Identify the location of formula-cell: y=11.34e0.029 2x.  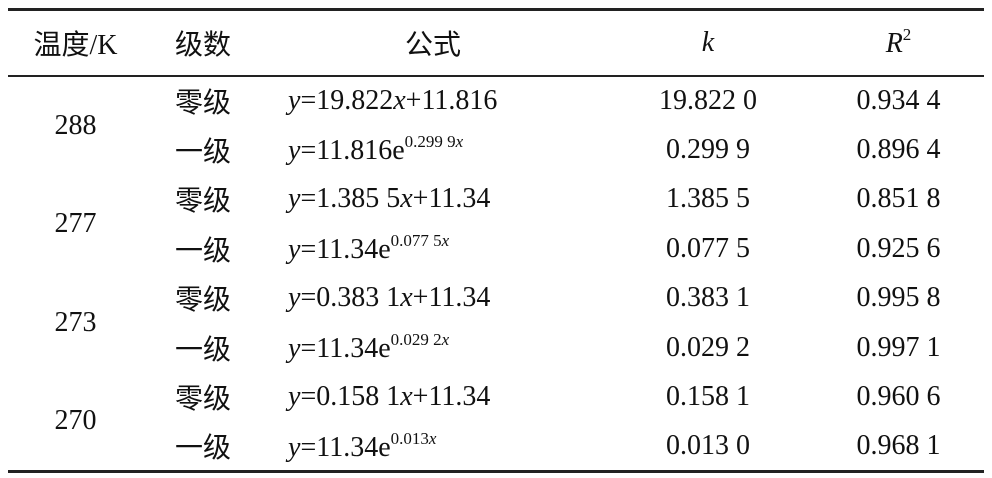
(433, 348).